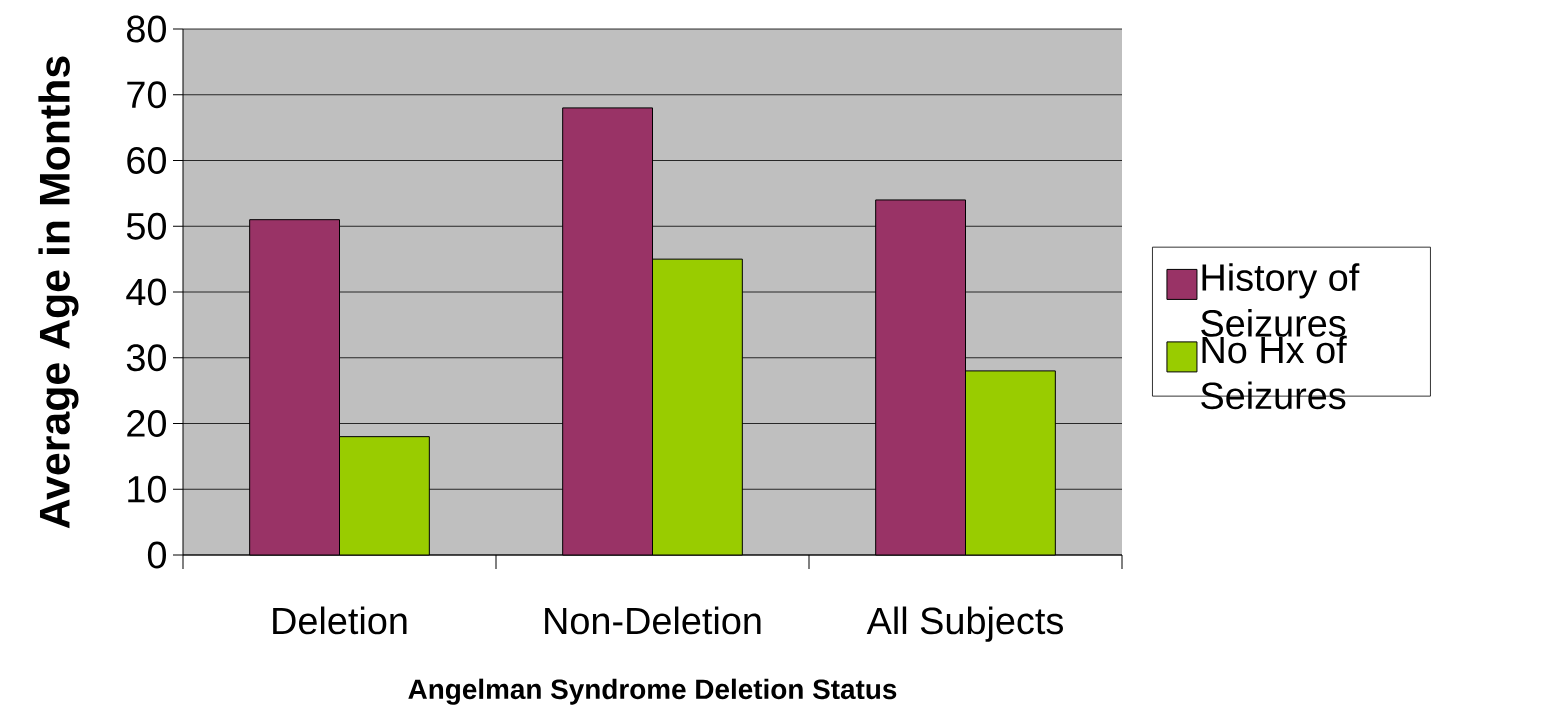  I want to click on x-axis-title: Angelman Syndrome Deletion Status, so click(652, 691).